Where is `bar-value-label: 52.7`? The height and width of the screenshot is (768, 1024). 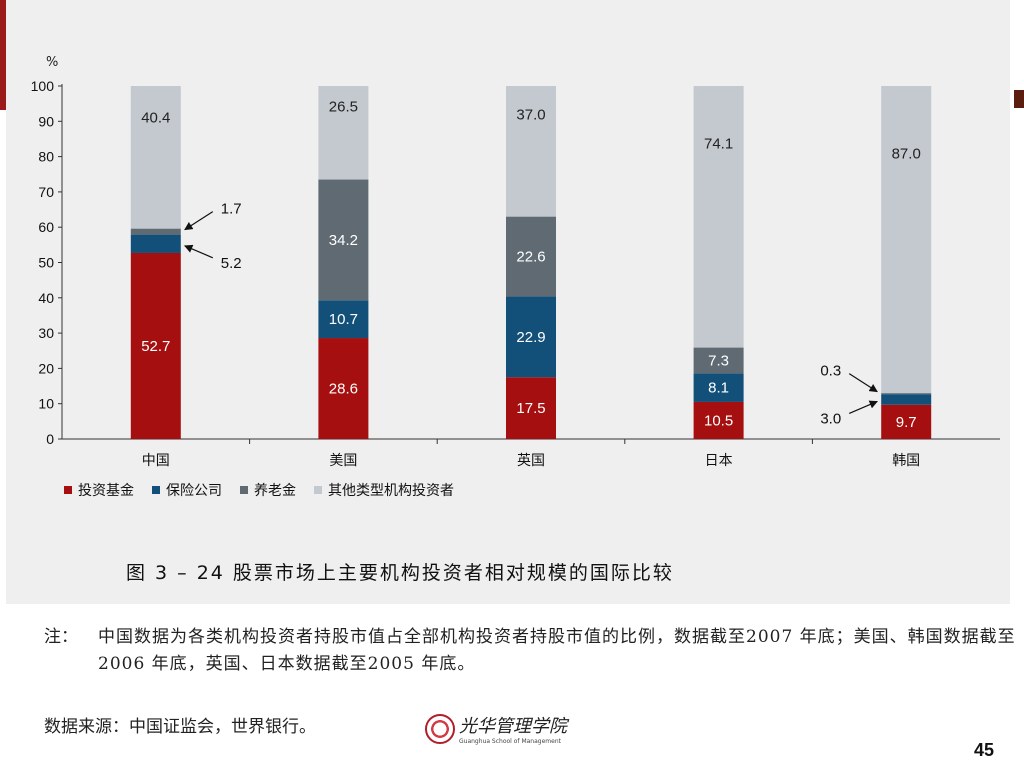
bar-value-label: 52.7 is located at coordinates (155, 346).